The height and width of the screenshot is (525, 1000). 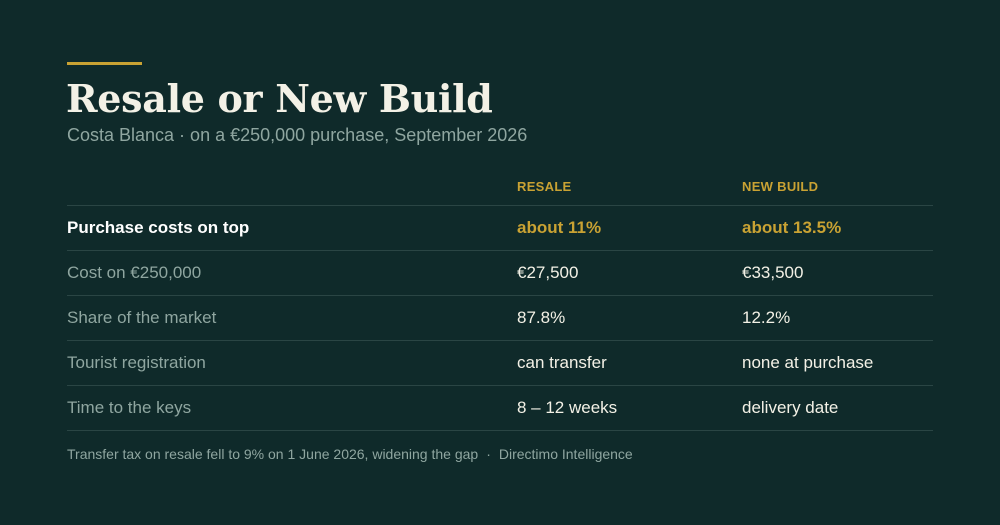 What do you see at coordinates (567, 407) in the screenshot?
I see `resale-value: 8 – 12 weeks` at bounding box center [567, 407].